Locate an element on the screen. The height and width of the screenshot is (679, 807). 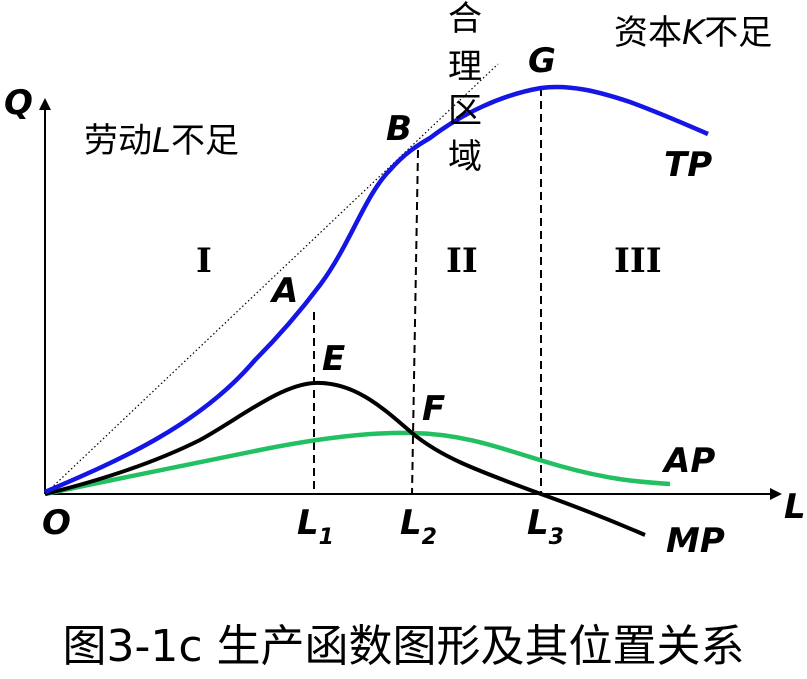
ap-curve is located at coordinates (357, 463).